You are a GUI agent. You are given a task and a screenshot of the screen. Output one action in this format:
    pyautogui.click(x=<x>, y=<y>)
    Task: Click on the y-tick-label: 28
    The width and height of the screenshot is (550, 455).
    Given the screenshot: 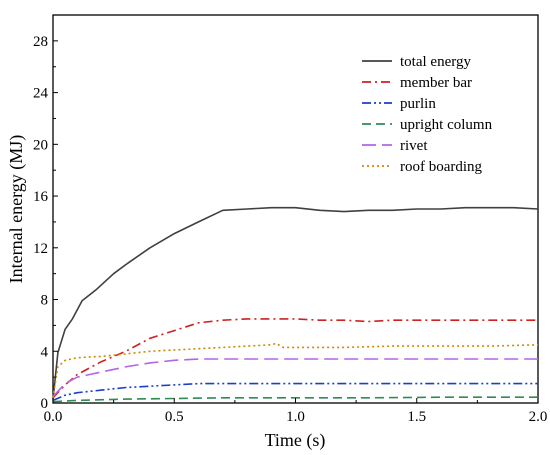 What is the action you would take?
    pyautogui.click(x=40, y=42)
    